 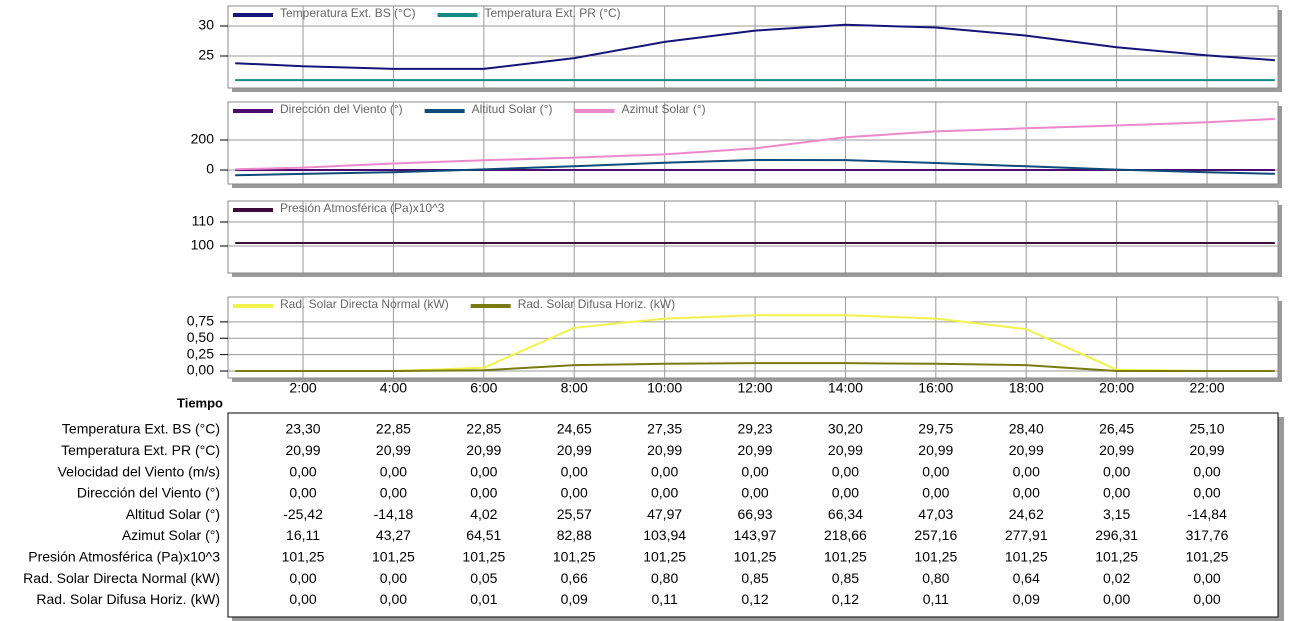 What do you see at coordinates (664, 535) in the screenshot?
I see `table-cell: 103,94` at bounding box center [664, 535].